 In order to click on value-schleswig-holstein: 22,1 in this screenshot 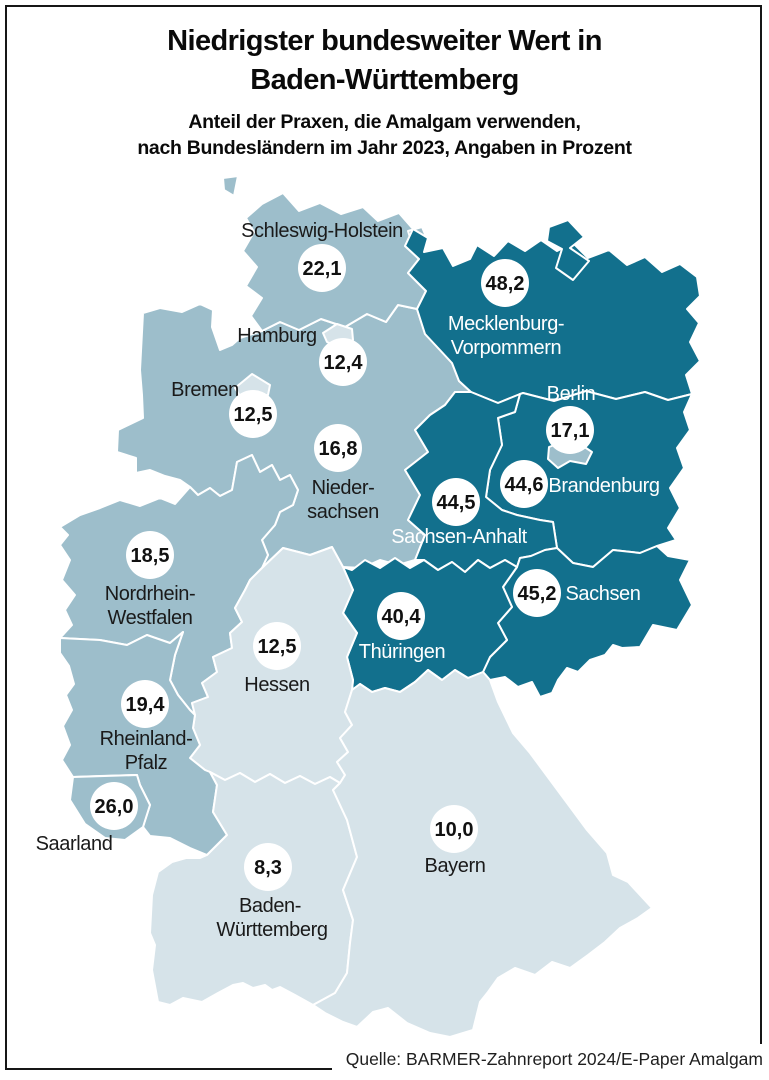, I will do `click(322, 269)`.